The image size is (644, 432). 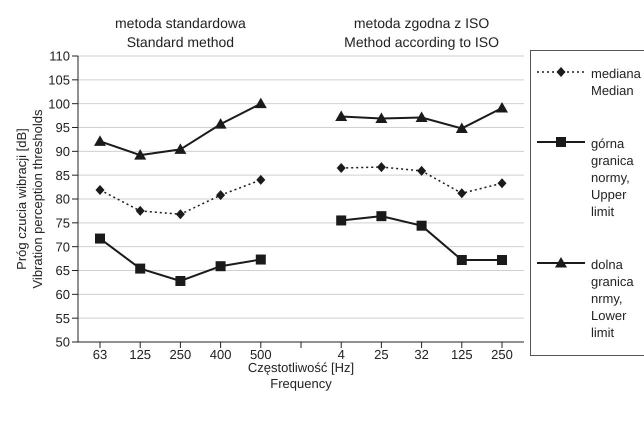 What do you see at coordinates (612, 298) in the screenshot?
I see `legend-label: dolna granica nrmy, Lower limit` at bounding box center [612, 298].